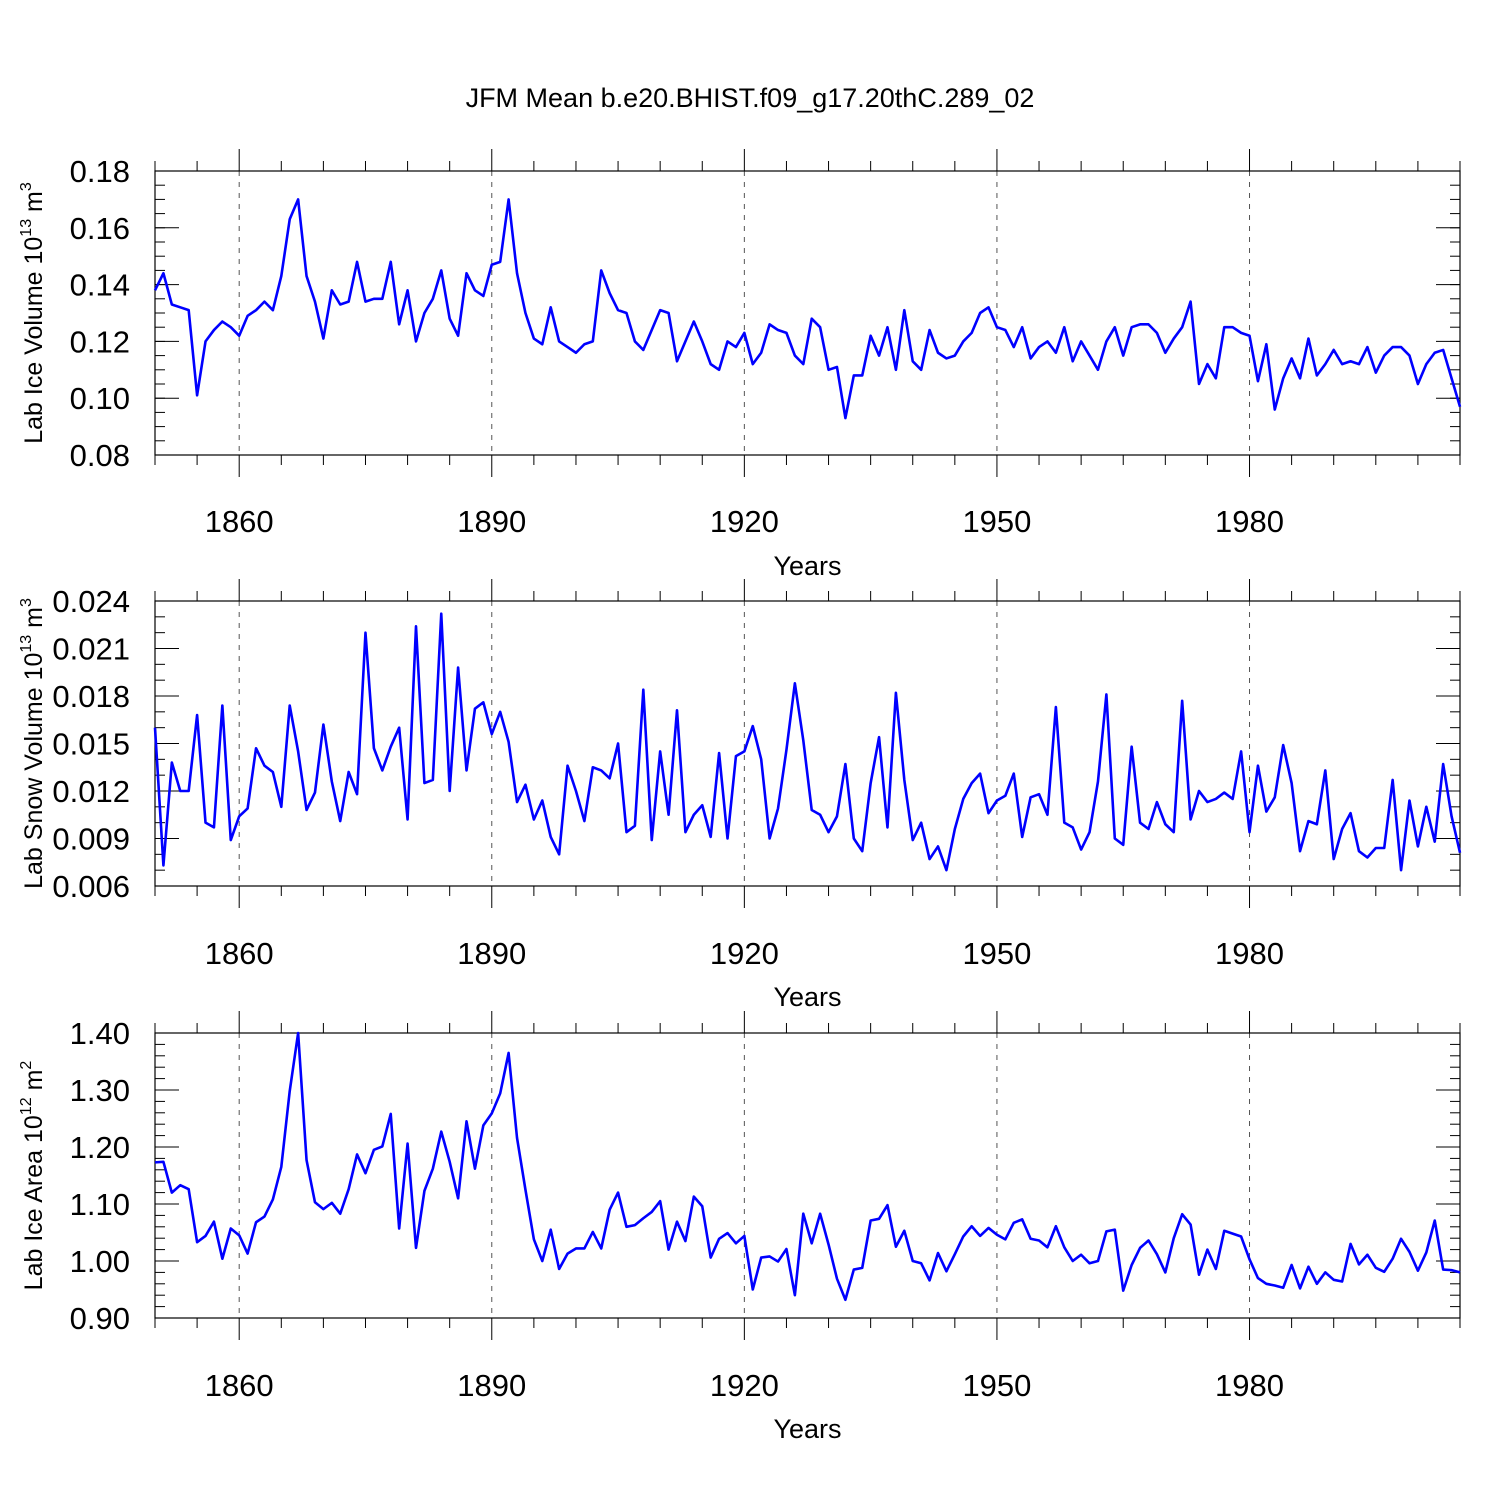 Image resolution: width=1500 pixels, height=1500 pixels. Describe the element at coordinates (100, 228) in the screenshot. I see `y-tick-label: 0.16` at that location.